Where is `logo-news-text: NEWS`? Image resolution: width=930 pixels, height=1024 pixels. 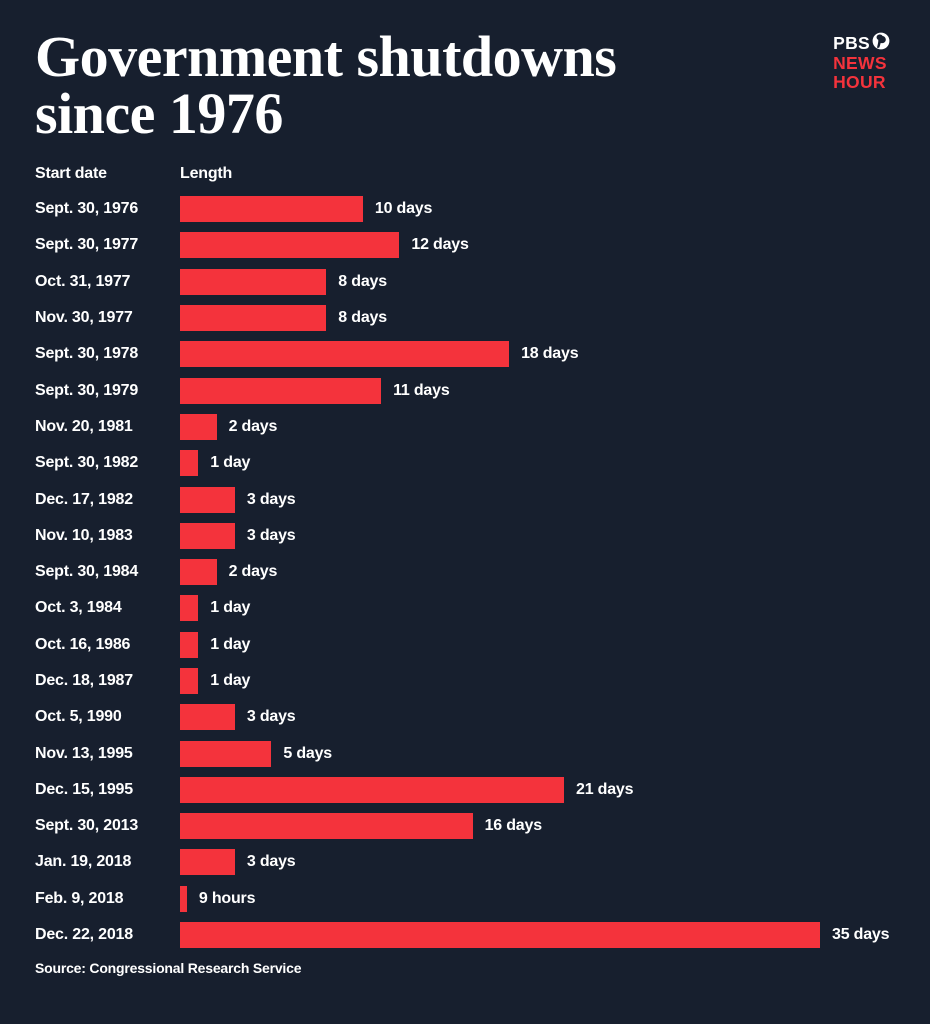
logo-news-text: NEWS is located at coordinates (860, 63).